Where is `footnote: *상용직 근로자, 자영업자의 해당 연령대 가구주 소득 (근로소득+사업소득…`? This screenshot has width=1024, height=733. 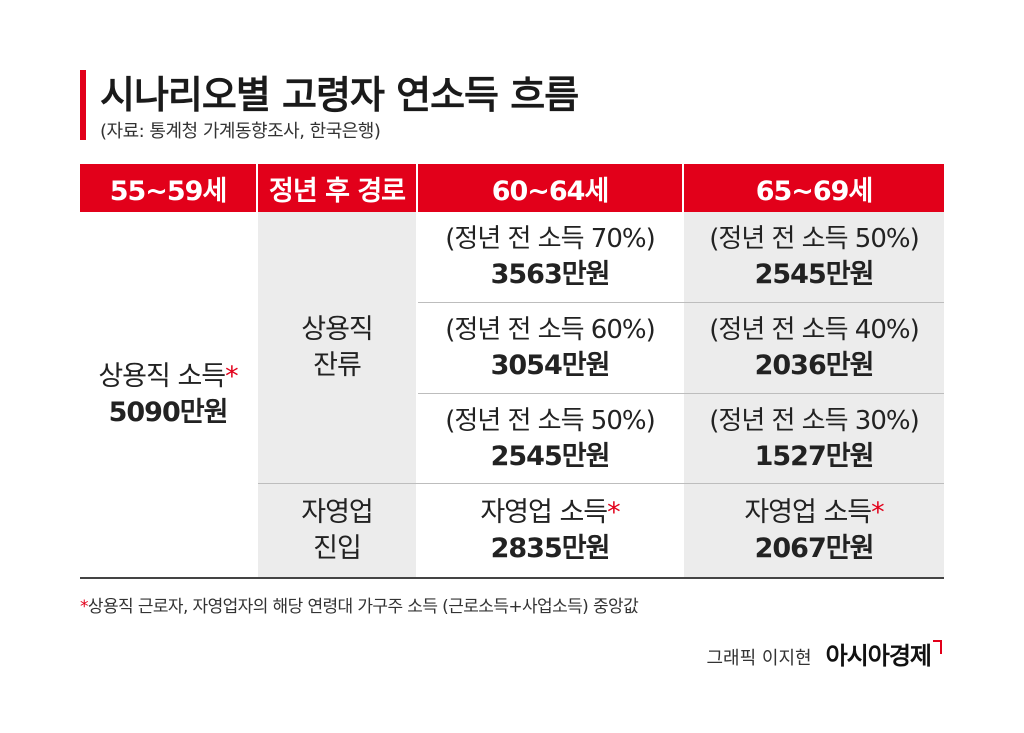 footnote: *상용직 근로자, 자영업자의 해당 연령대 가구주 소득 (근로소득+사업소득… is located at coordinates (359, 607).